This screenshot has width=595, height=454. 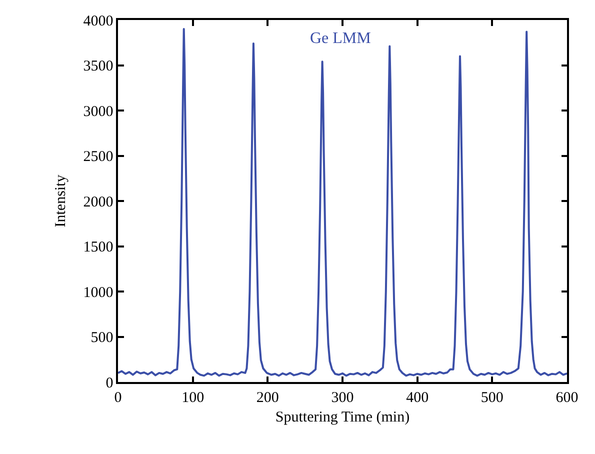 What do you see at coordinates (98, 248) in the screenshot?
I see `y-tick-label: 1500` at bounding box center [98, 248].